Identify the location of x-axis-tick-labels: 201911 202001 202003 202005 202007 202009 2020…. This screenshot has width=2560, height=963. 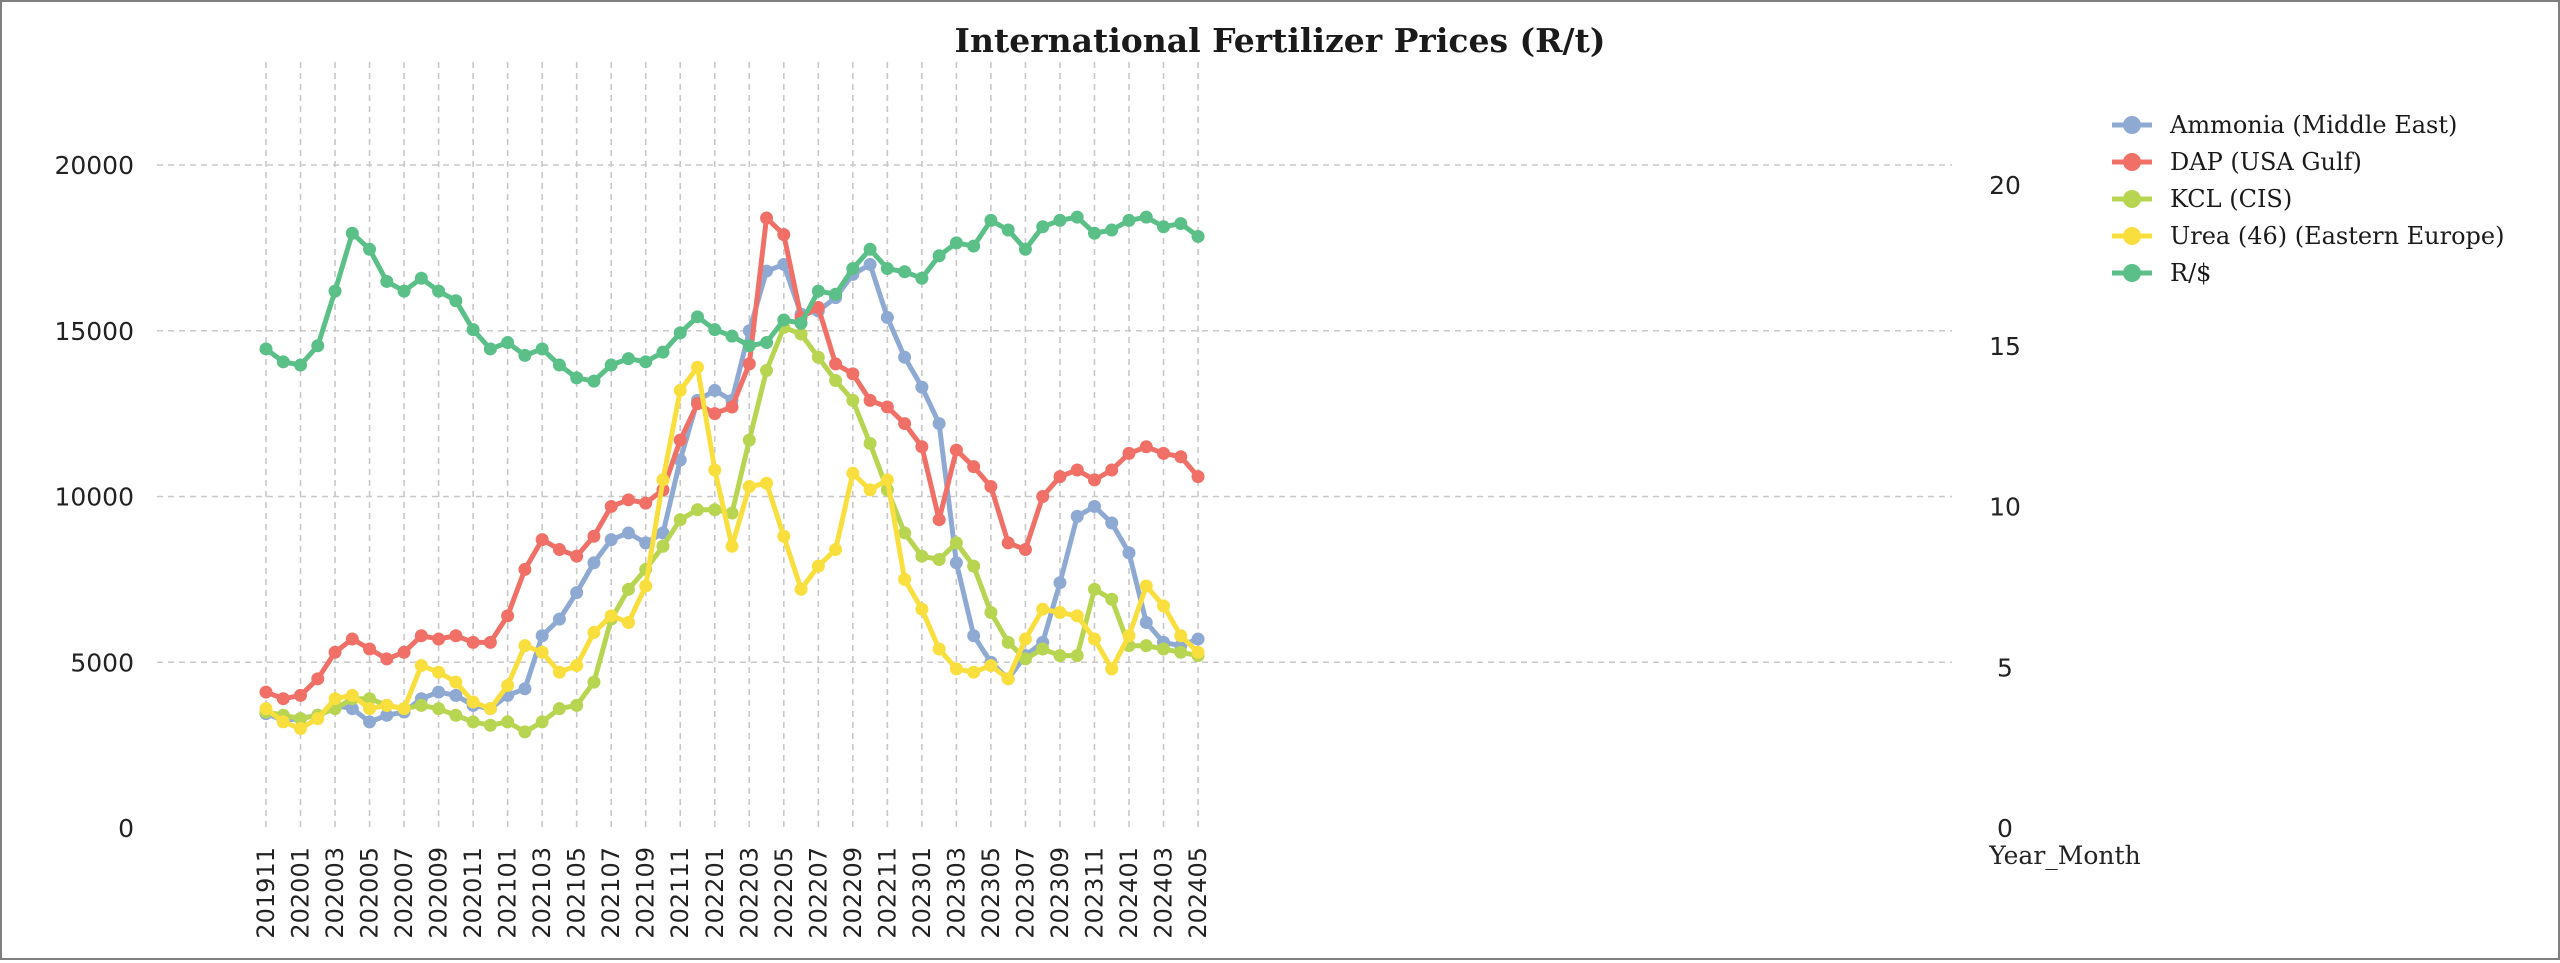
(732, 893).